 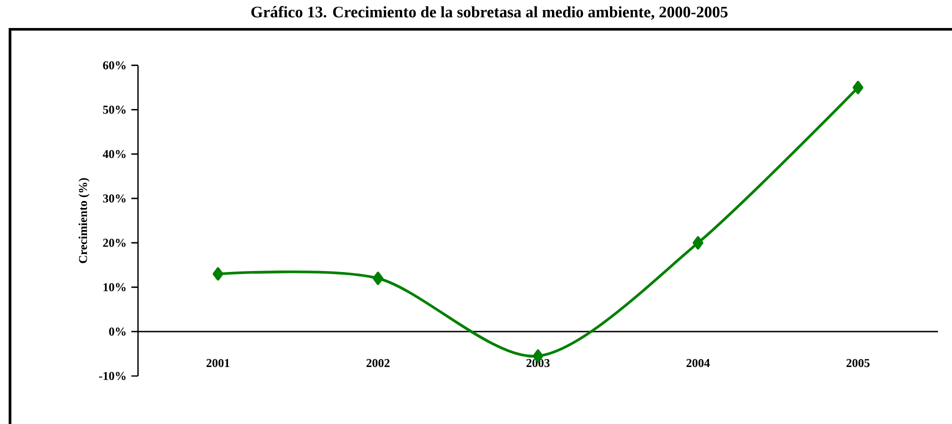 What do you see at coordinates (698, 363) in the screenshot?
I see `x-tick-label: 2004` at bounding box center [698, 363].